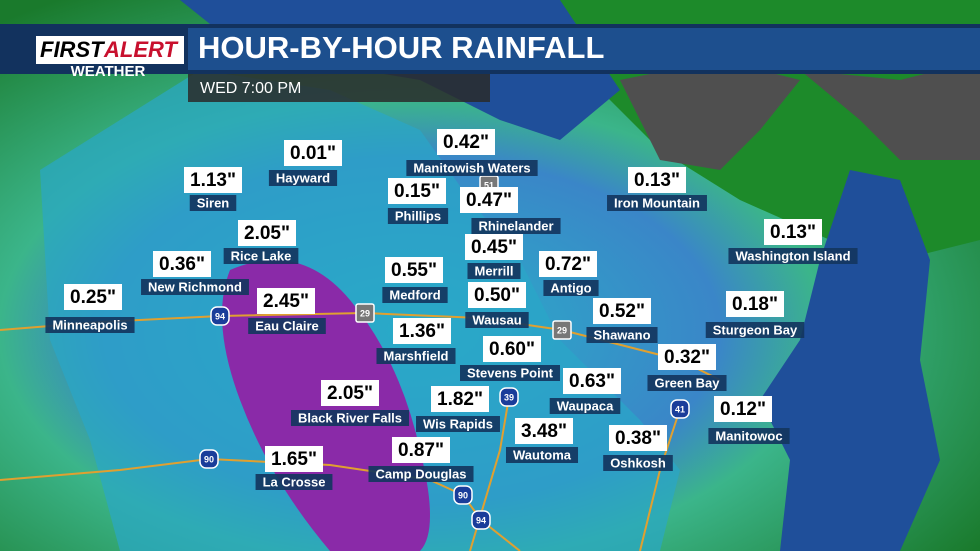 Image resolution: width=980 pixels, height=551 pixels. I want to click on rain-amount: 0.72", so click(568, 264).